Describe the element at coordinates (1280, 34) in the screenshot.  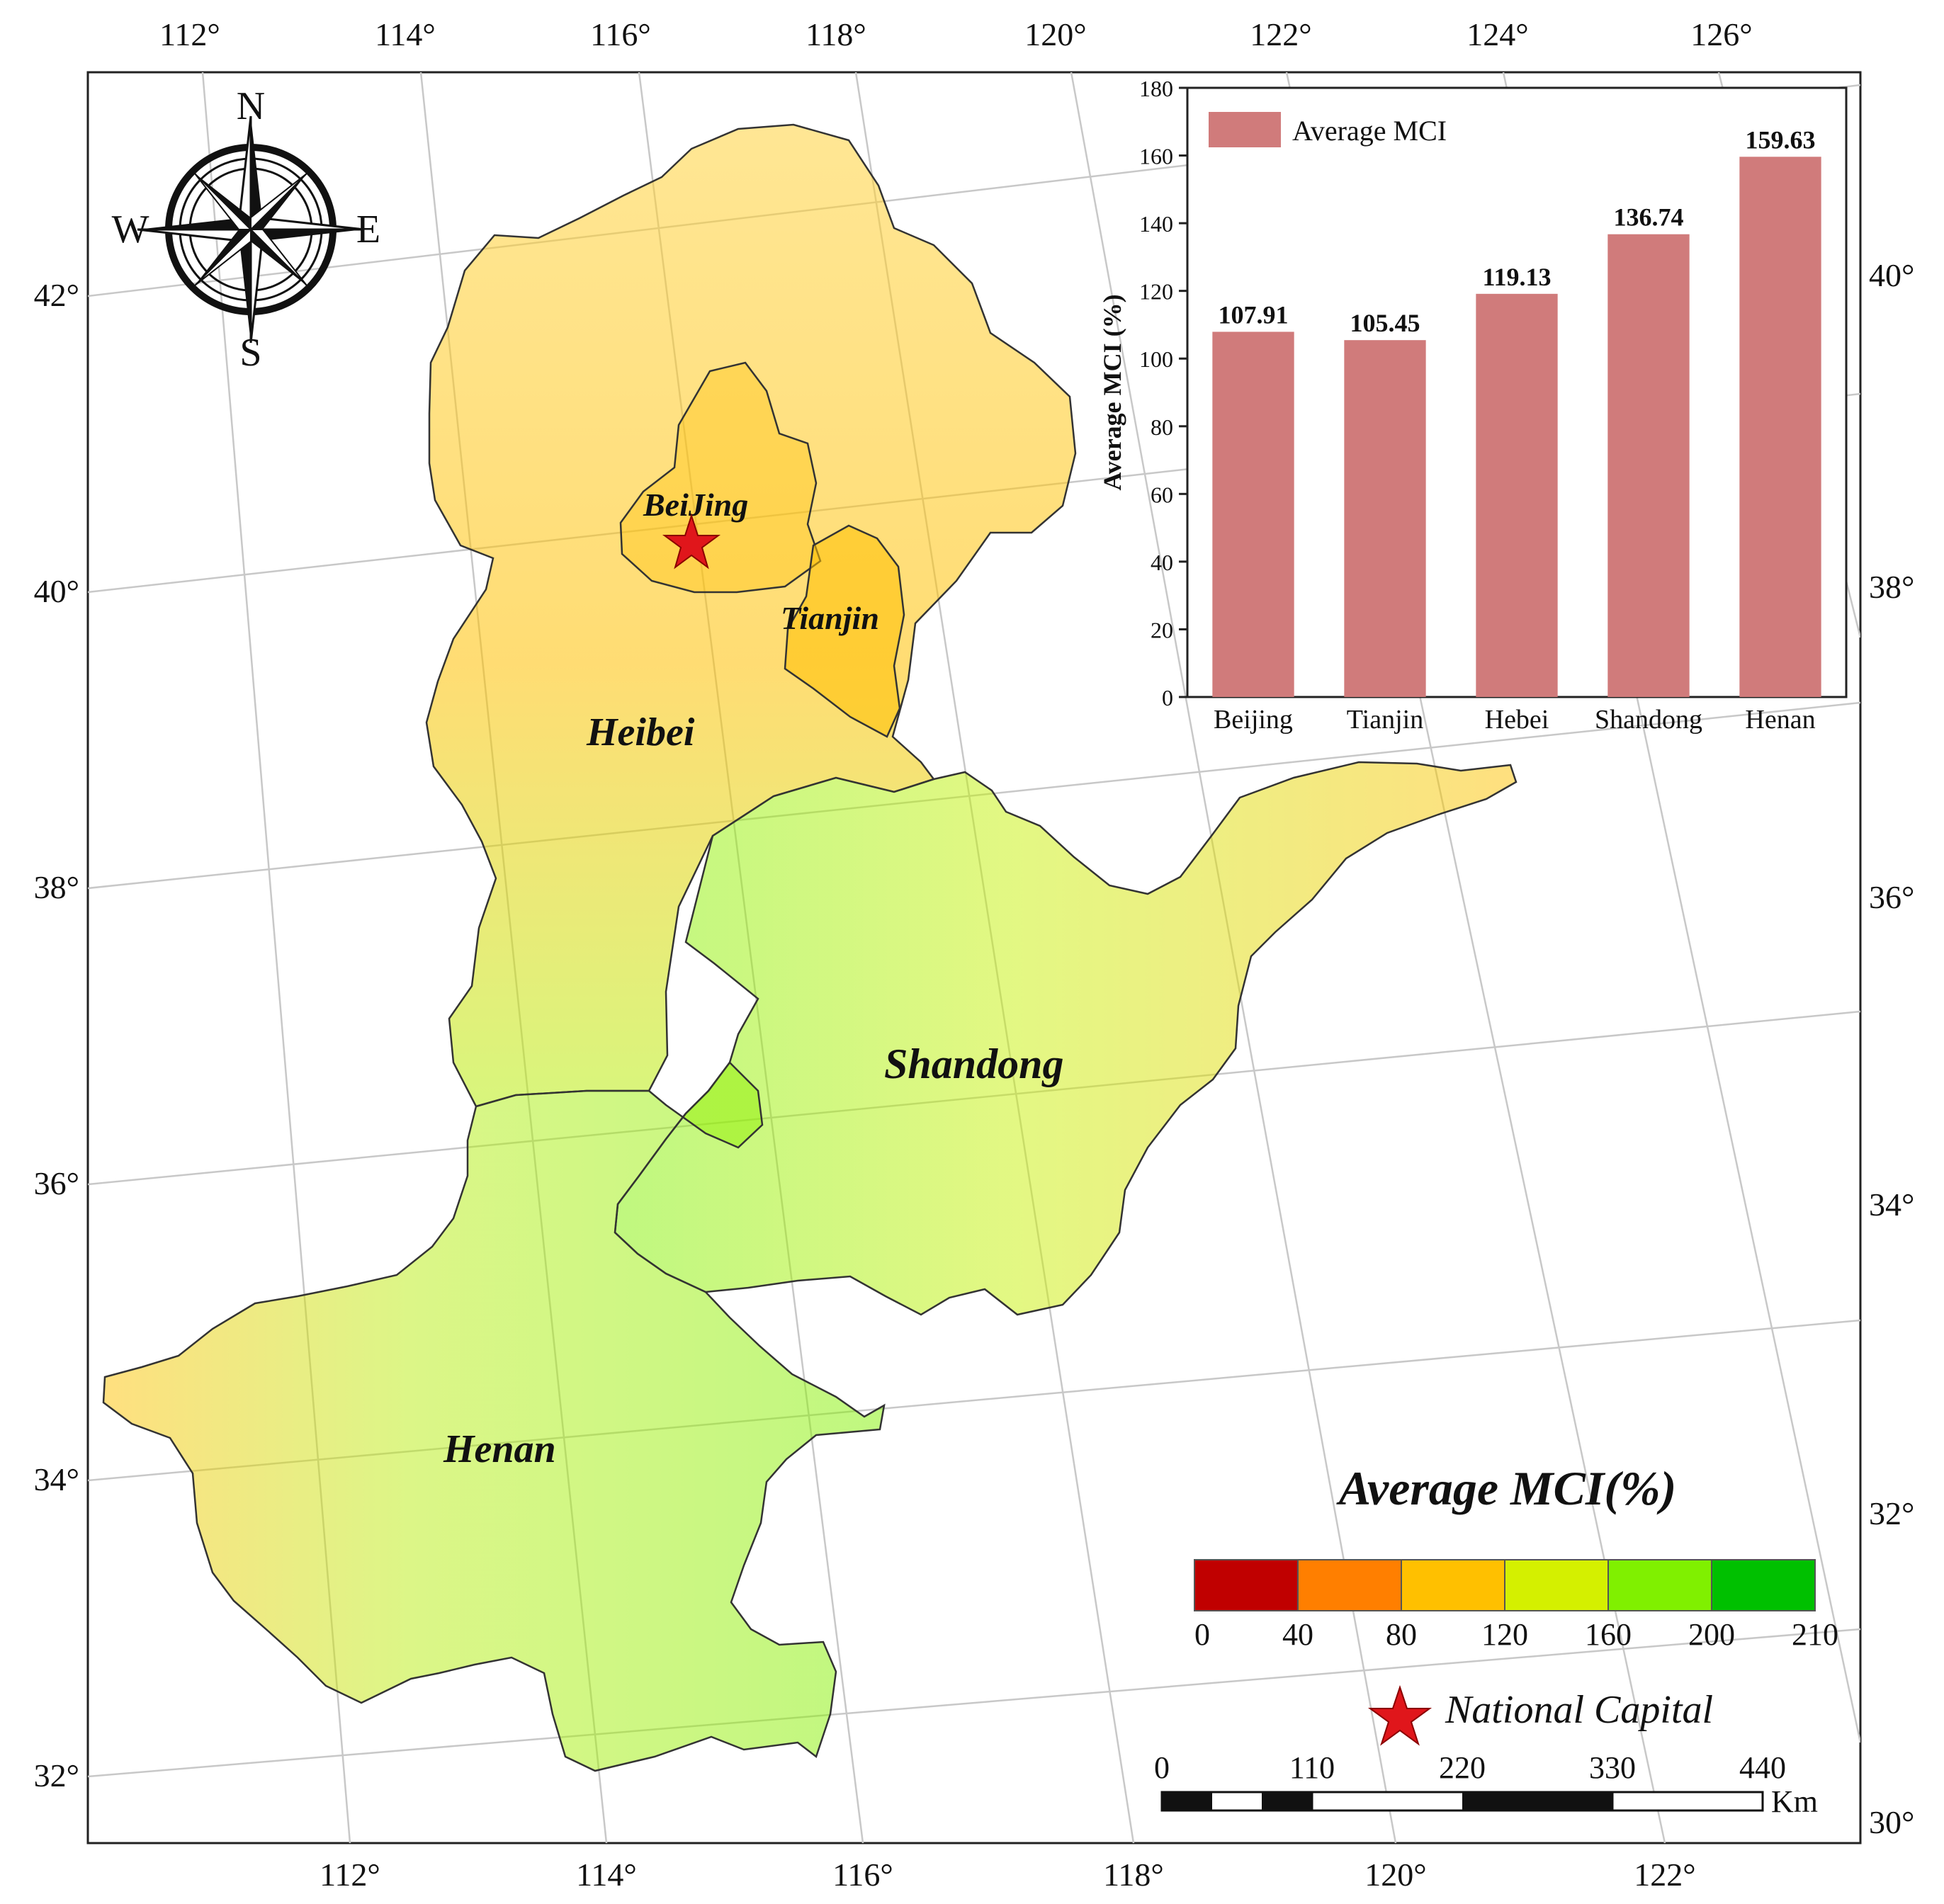
I see `top-tick: 122°` at that location.